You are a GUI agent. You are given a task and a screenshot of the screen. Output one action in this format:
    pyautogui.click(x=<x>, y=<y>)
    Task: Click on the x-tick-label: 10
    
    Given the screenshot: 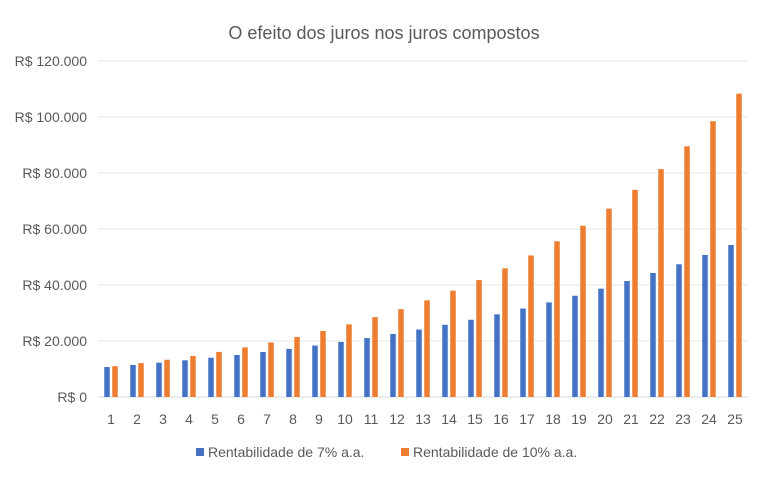 What is the action you would take?
    pyautogui.click(x=345, y=419)
    